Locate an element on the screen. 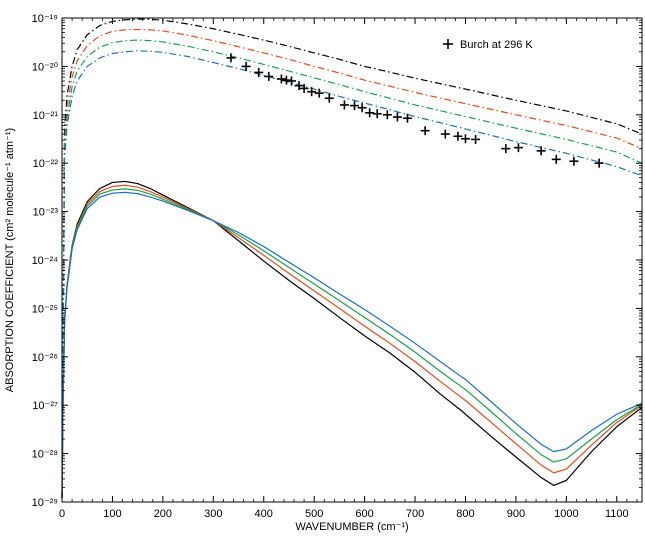  x-tick-label: 900 is located at coordinates (516, 514).